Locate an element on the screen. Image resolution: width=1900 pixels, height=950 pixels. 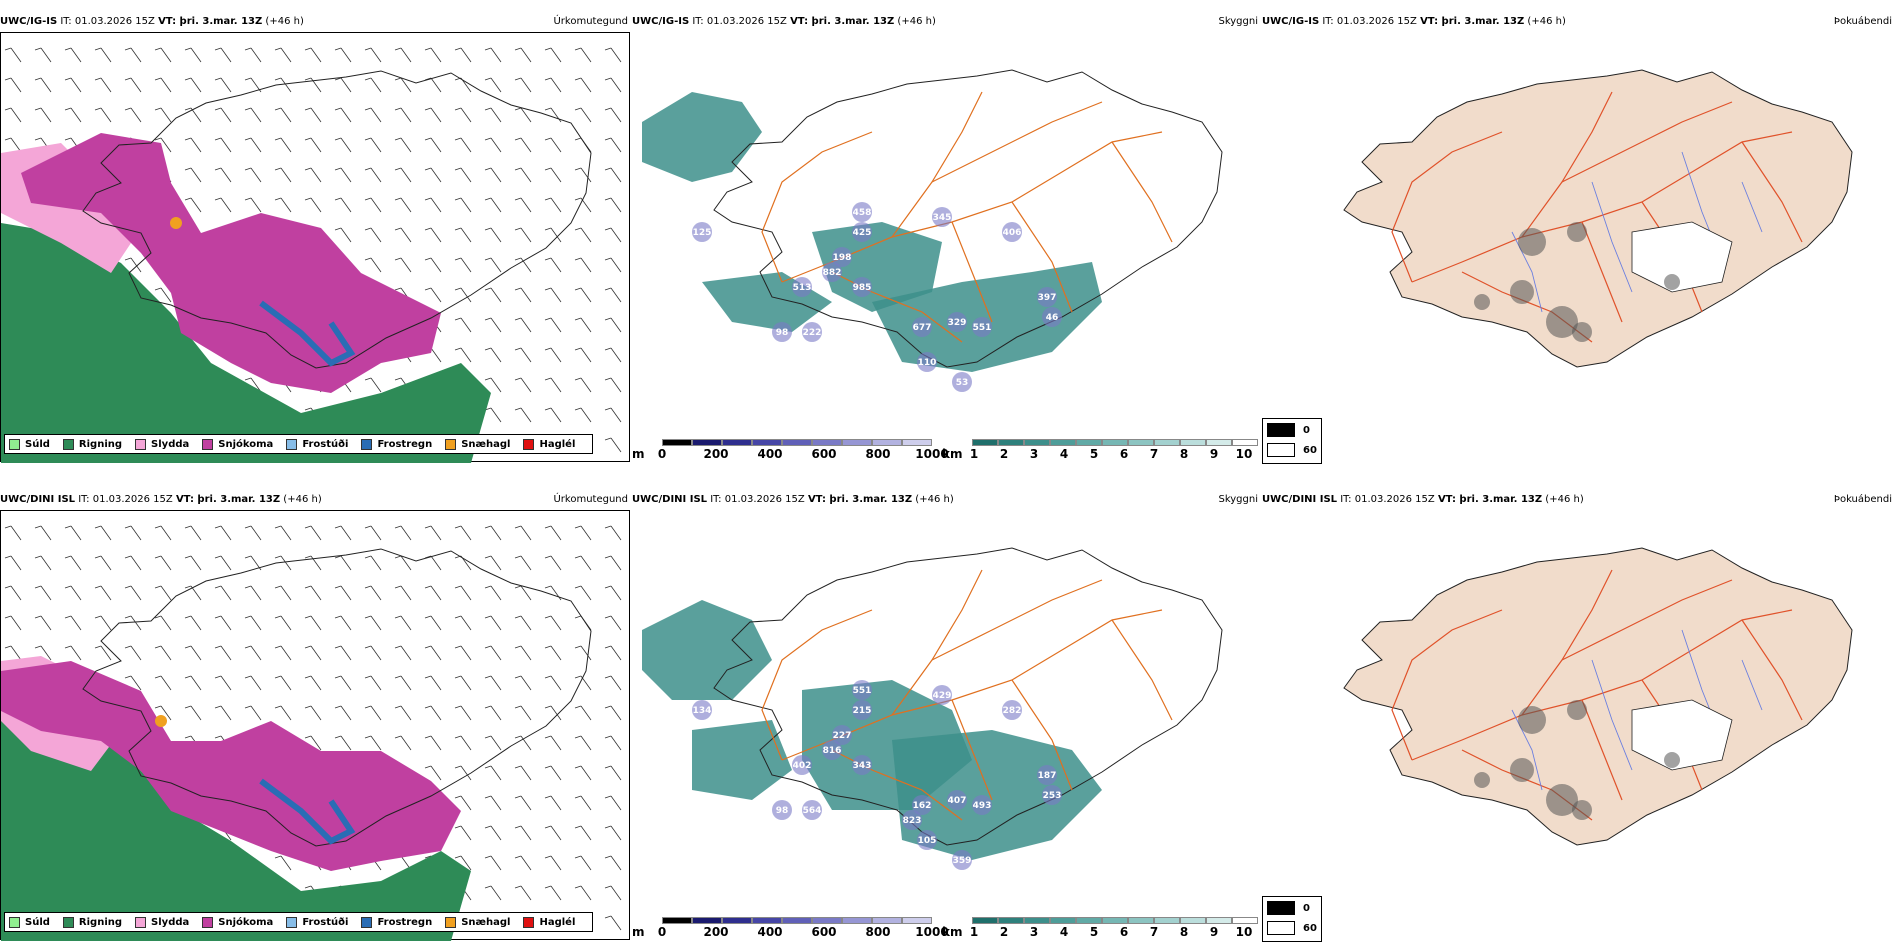
ptype-legend-item: Snæhagl is located at coordinates (478, 922).